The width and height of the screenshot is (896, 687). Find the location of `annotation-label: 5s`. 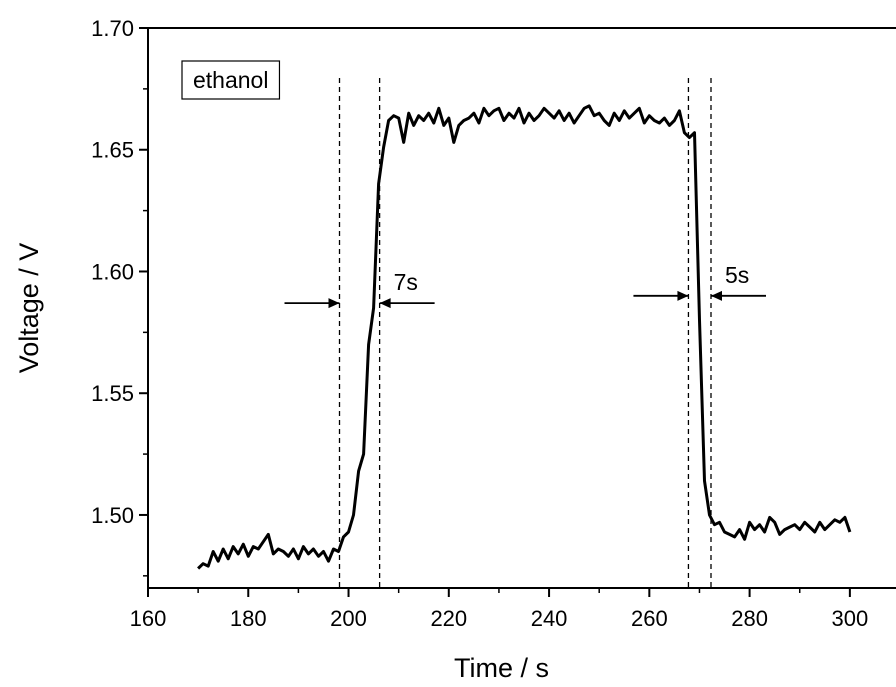

annotation-label: 5s is located at coordinates (737, 275).